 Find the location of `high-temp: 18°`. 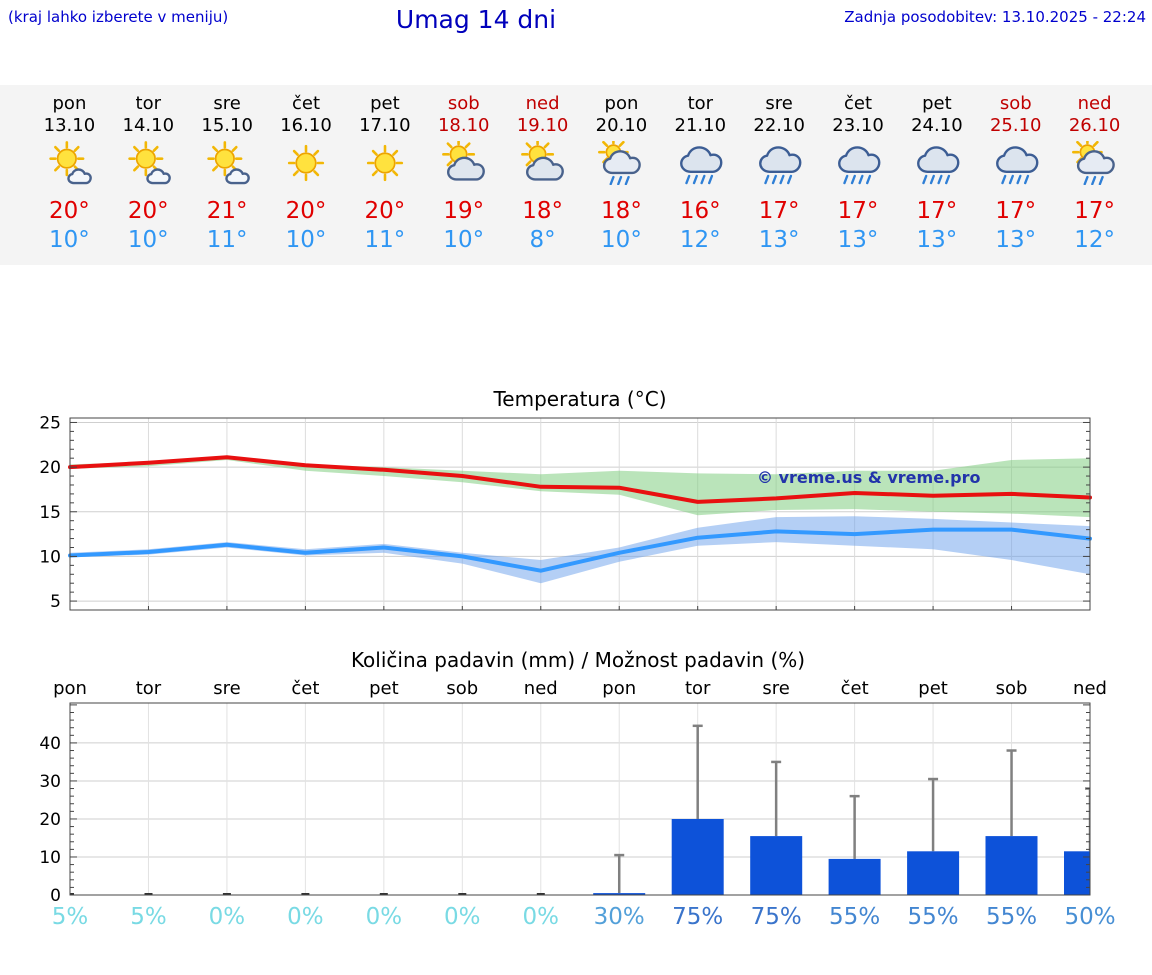

high-temp: 18° is located at coordinates (542, 211).